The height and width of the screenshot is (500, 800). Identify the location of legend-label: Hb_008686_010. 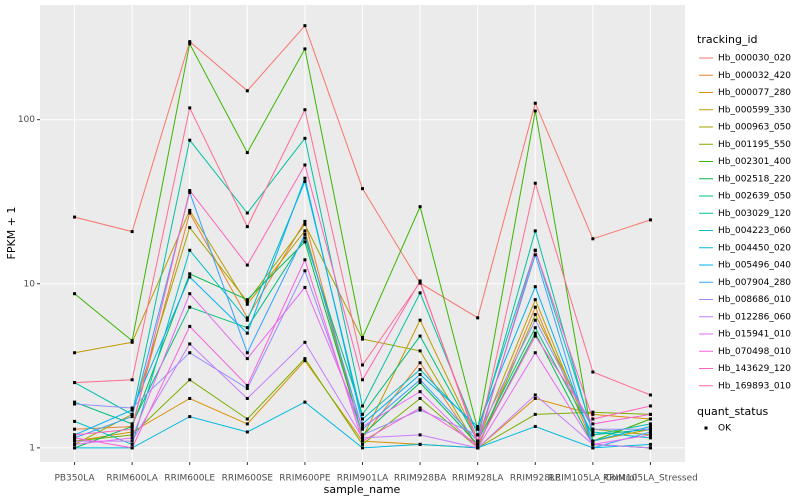
(754, 300).